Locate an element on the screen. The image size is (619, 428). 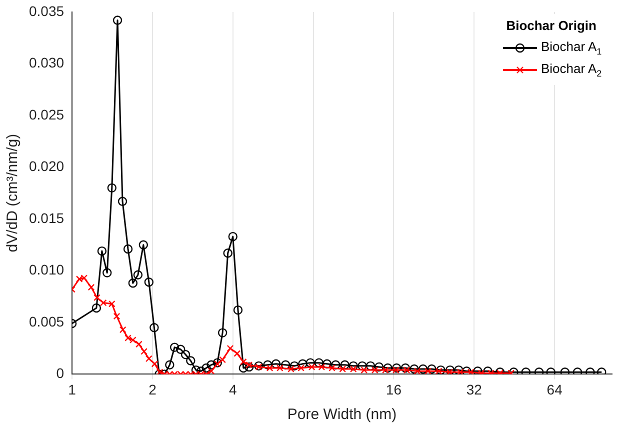
y-axis-title: dV/dD (cm³/nm/g) is located at coordinates (13, 193).